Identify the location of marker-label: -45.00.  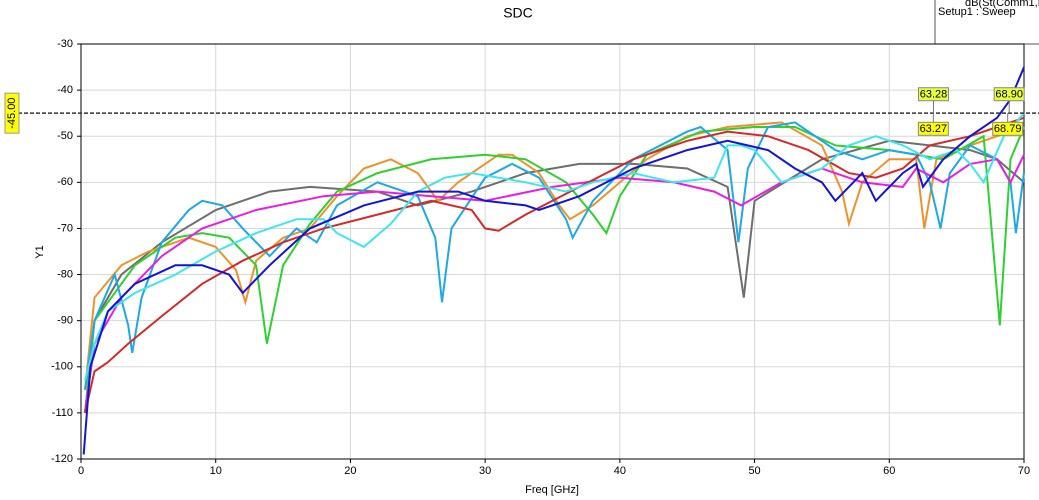
(12, 113).